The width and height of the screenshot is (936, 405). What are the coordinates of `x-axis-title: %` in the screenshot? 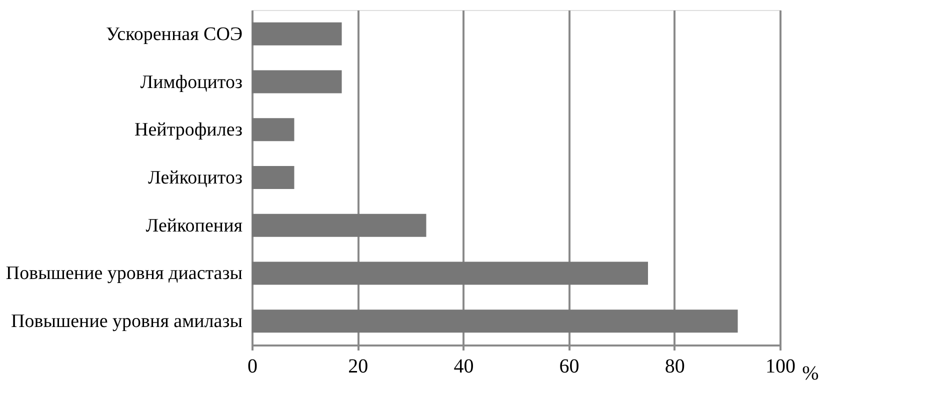 It's located at (810, 373).